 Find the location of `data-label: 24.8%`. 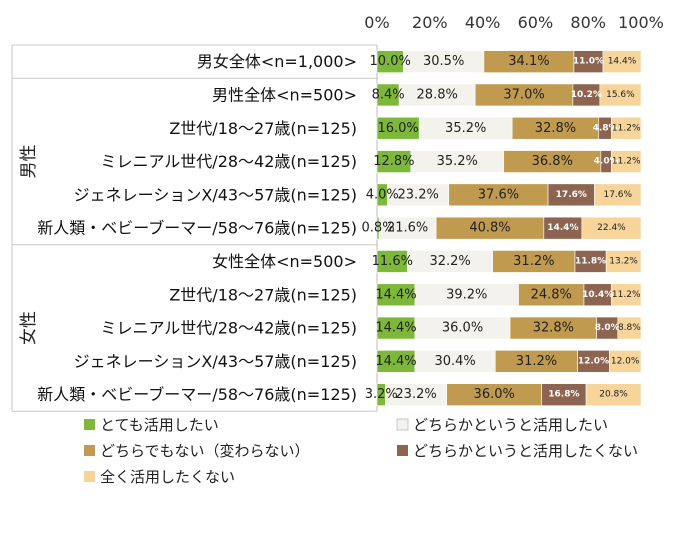

data-label: 24.8% is located at coordinates (551, 294).